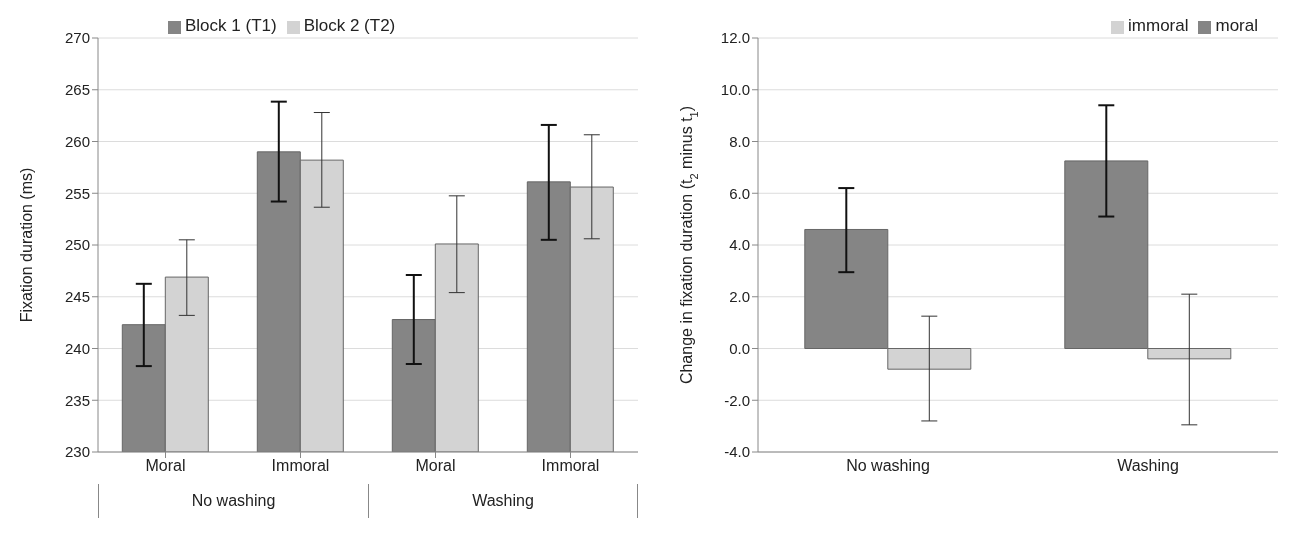  What do you see at coordinates (77, 297) in the screenshot?
I see `y-tick-label: 245` at bounding box center [77, 297].